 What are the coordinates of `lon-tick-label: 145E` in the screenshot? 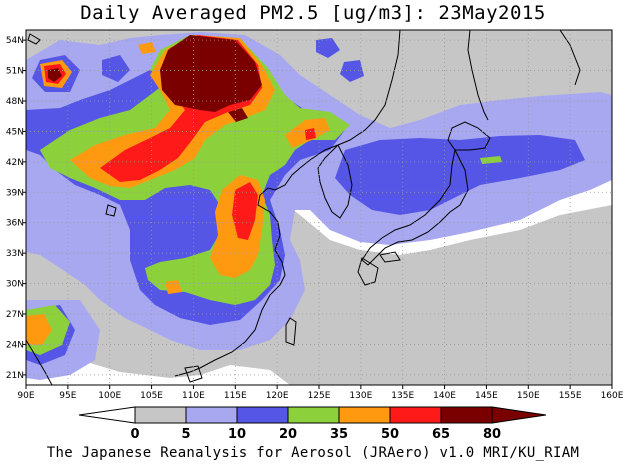 It's located at (486, 396).